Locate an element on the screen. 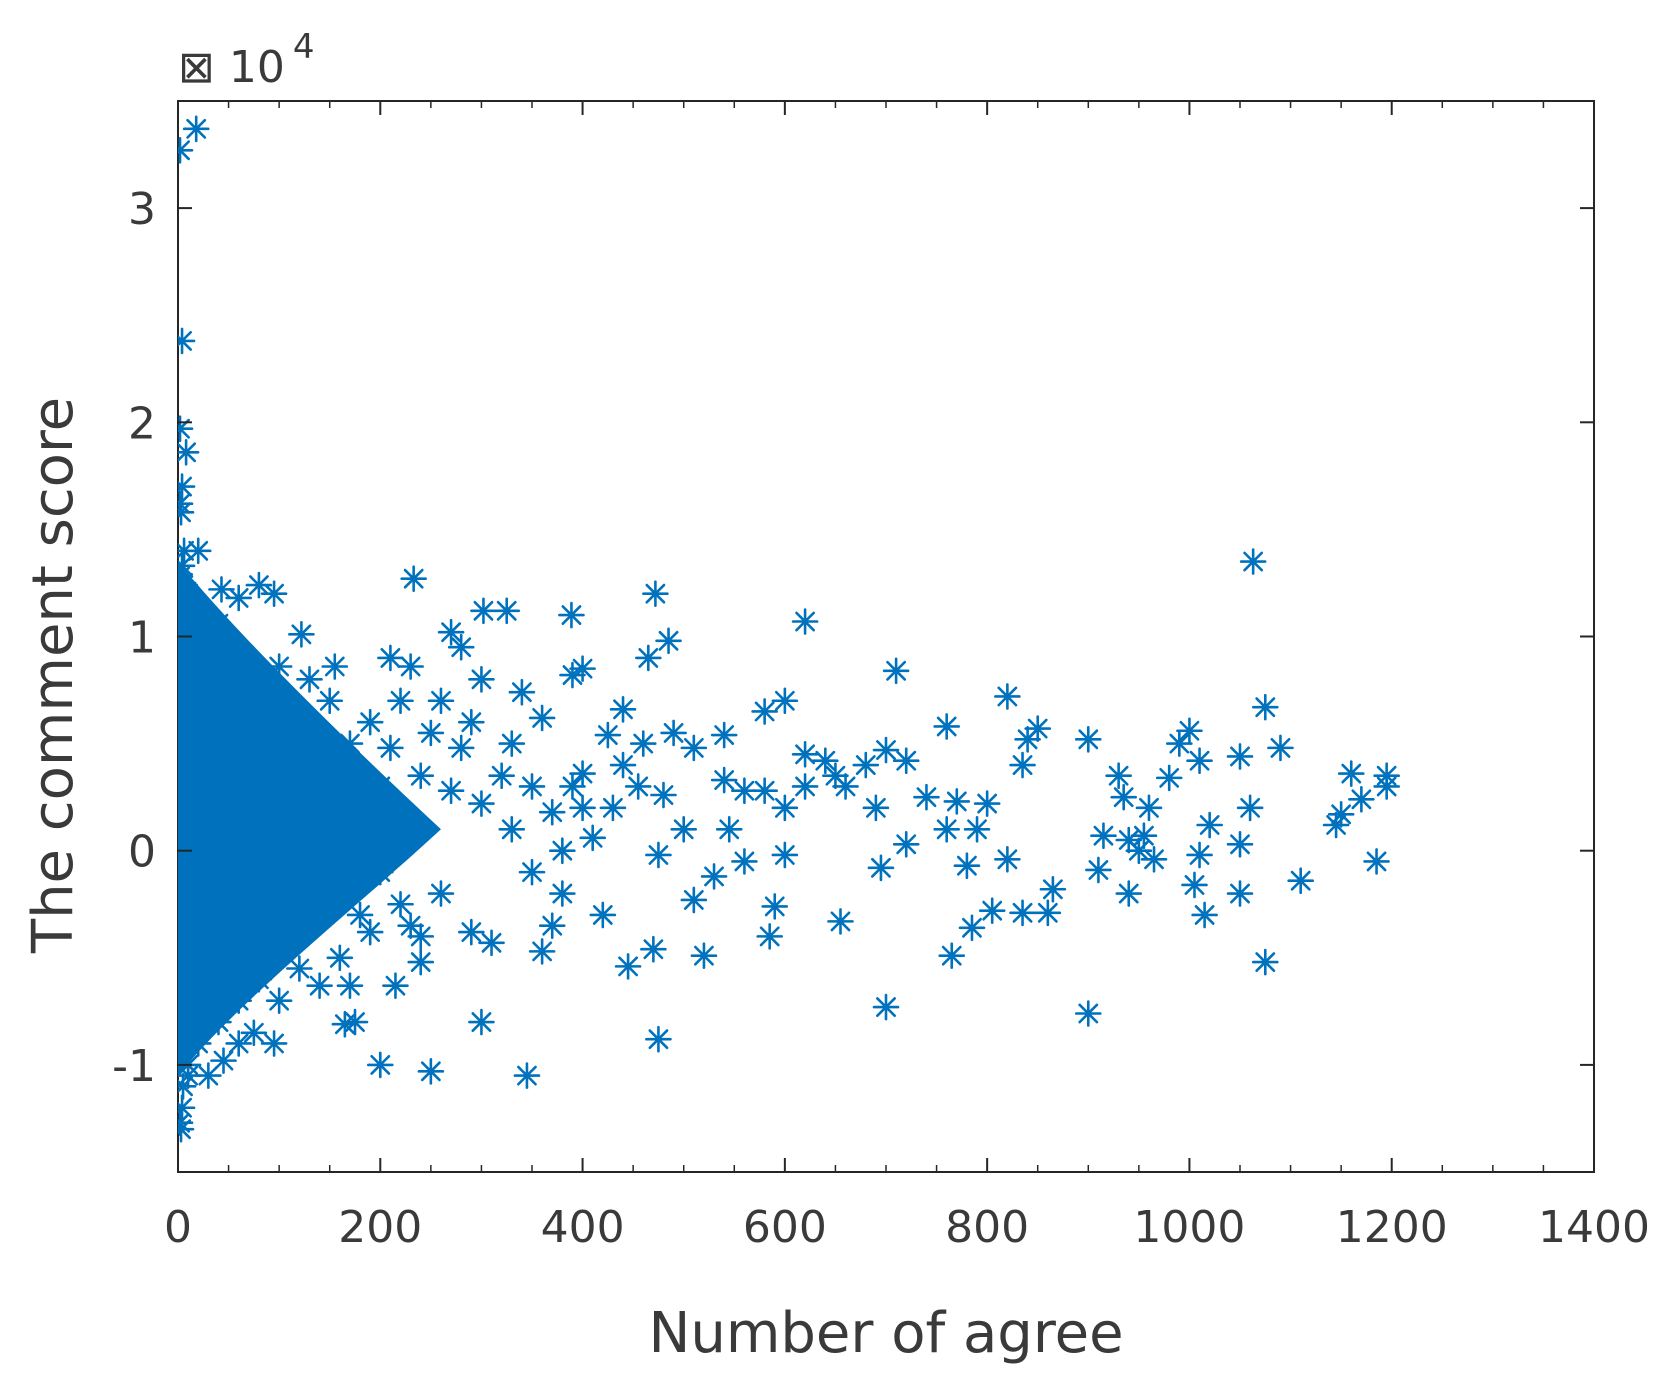  y-tick-label: 3 is located at coordinates (142, 209).